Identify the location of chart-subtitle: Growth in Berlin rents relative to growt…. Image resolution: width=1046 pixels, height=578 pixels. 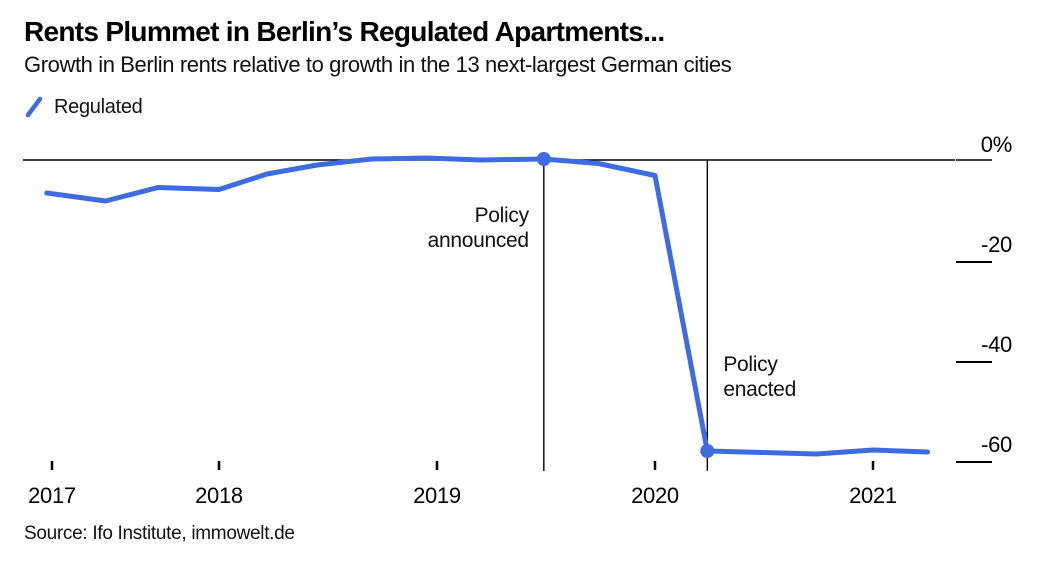
(378, 64).